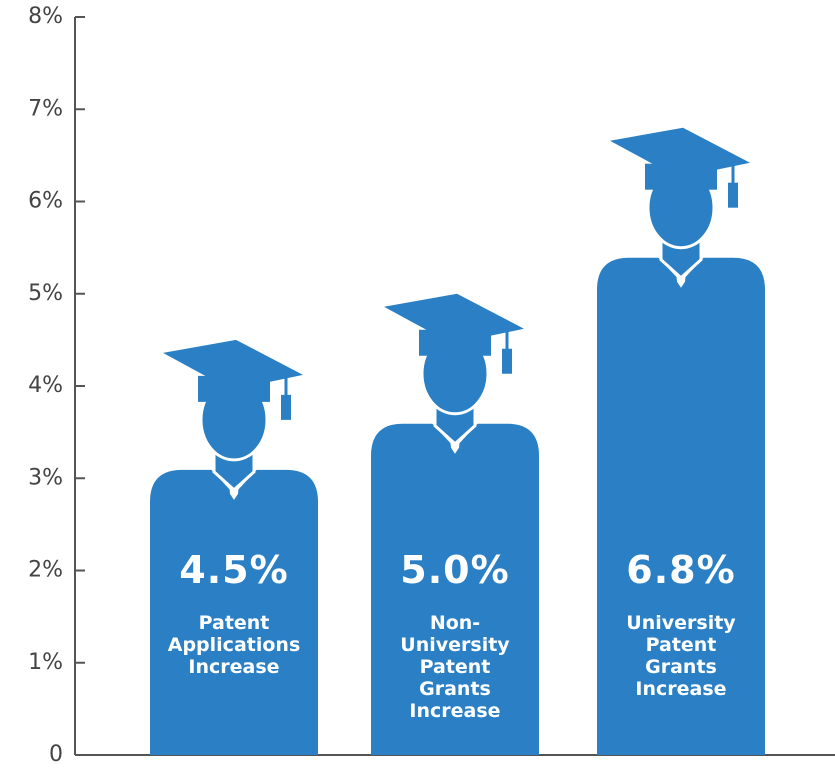 The image size is (835, 770). What do you see at coordinates (681, 570) in the screenshot?
I see `value-label: 6.8%` at bounding box center [681, 570].